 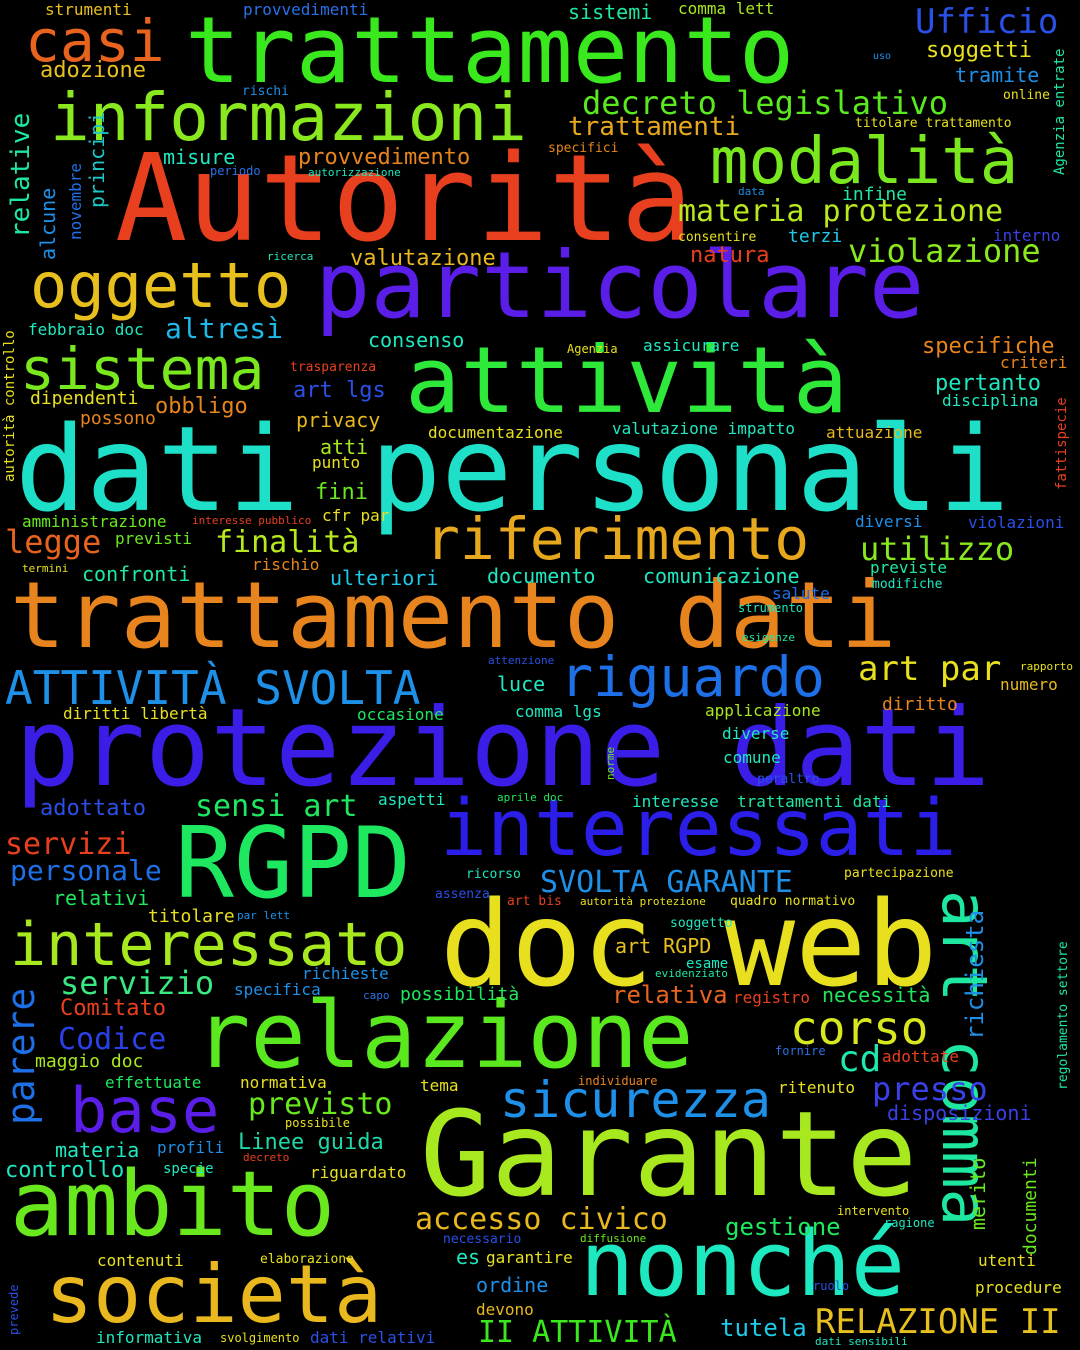 I want to click on cloud-word-peraltro: peraltro, so click(x=788, y=779).